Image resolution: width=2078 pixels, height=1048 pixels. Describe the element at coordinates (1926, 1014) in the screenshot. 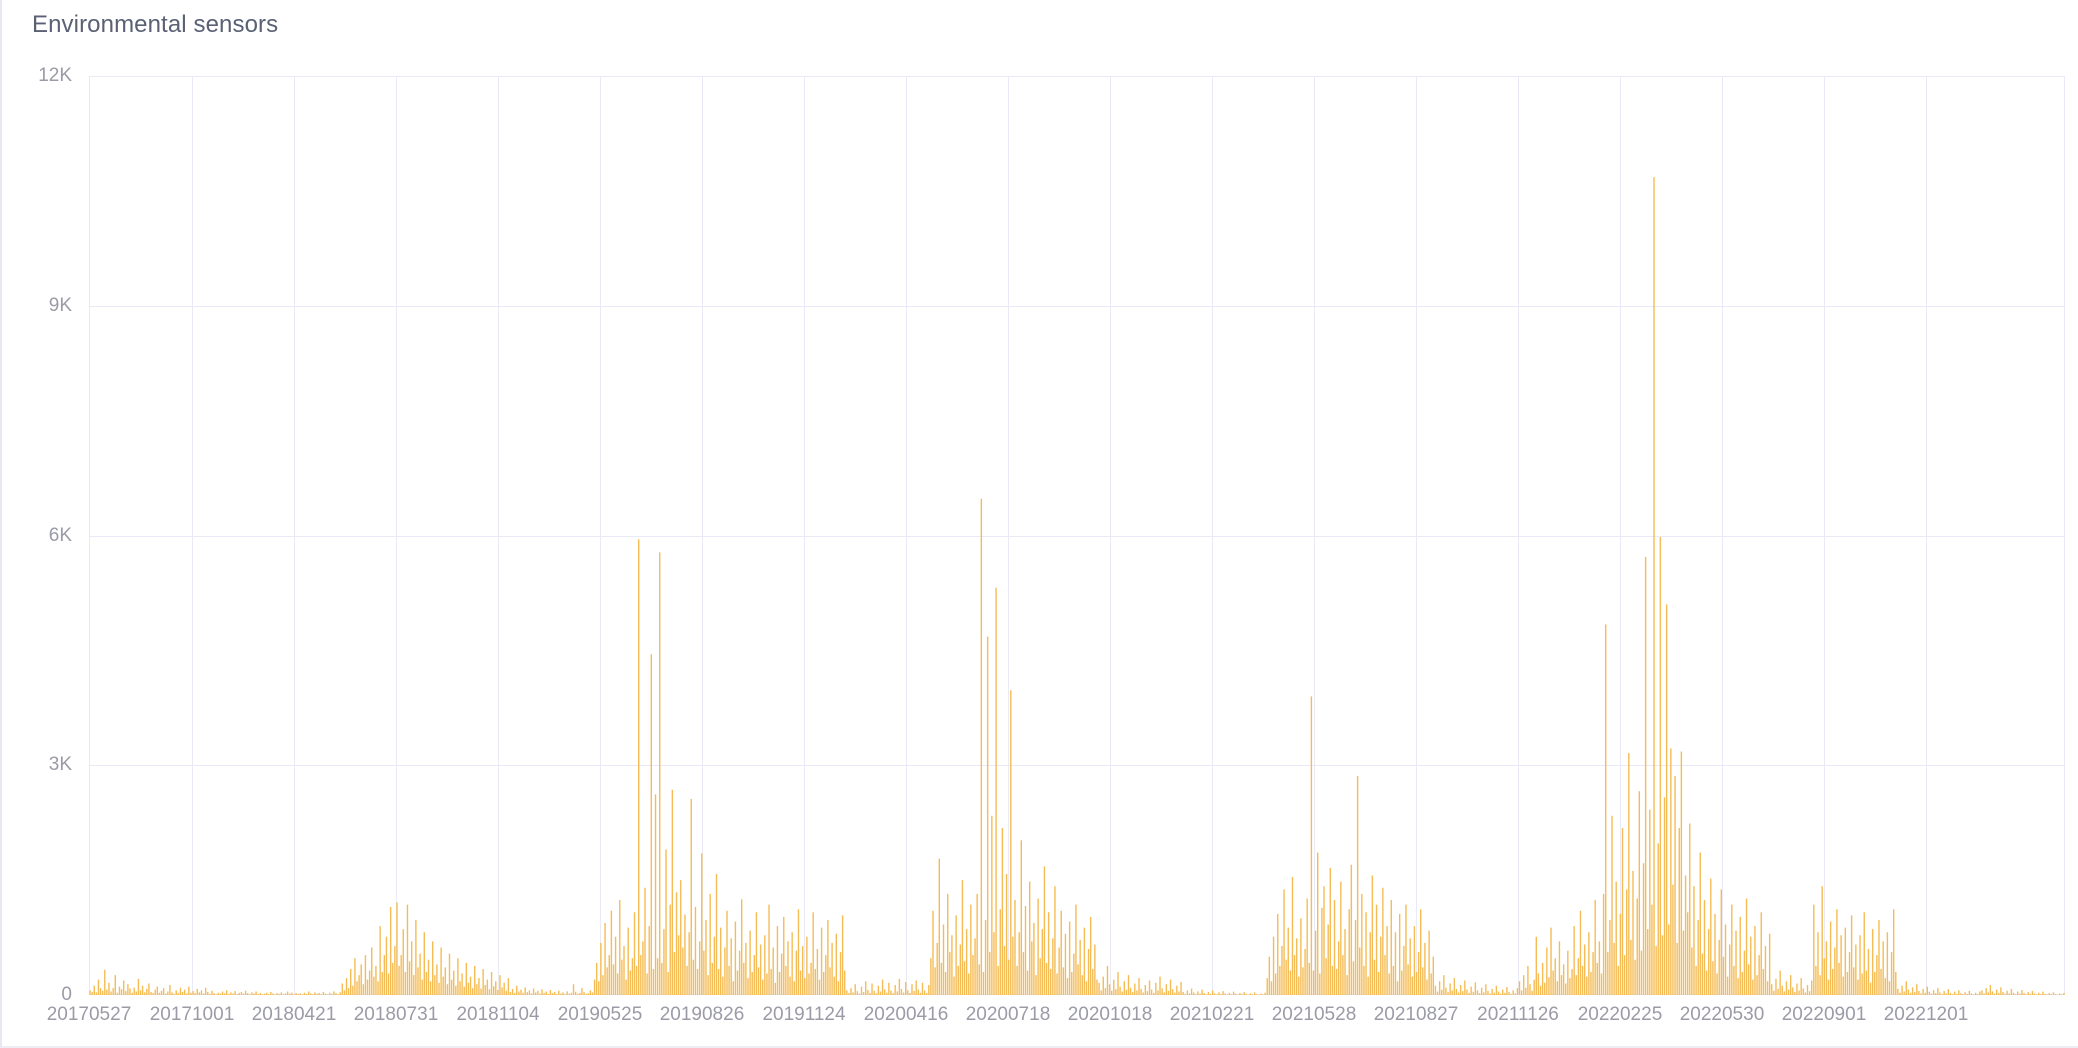

I see `x-axis-tick-label: 20221201` at that location.